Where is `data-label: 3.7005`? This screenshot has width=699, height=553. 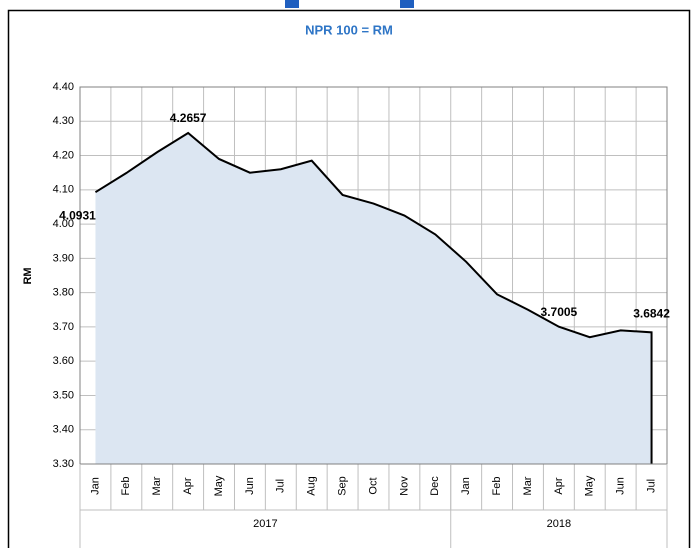 data-label: 3.7005 is located at coordinates (559, 312).